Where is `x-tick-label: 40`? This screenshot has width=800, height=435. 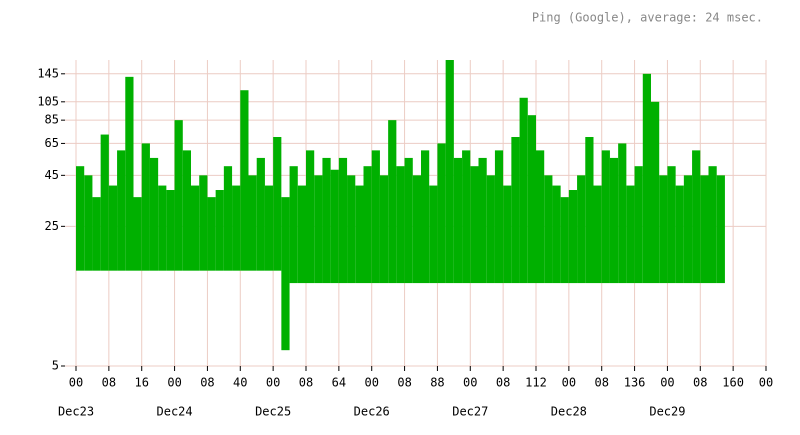
x-tick-label: 40 is located at coordinates (240, 383).